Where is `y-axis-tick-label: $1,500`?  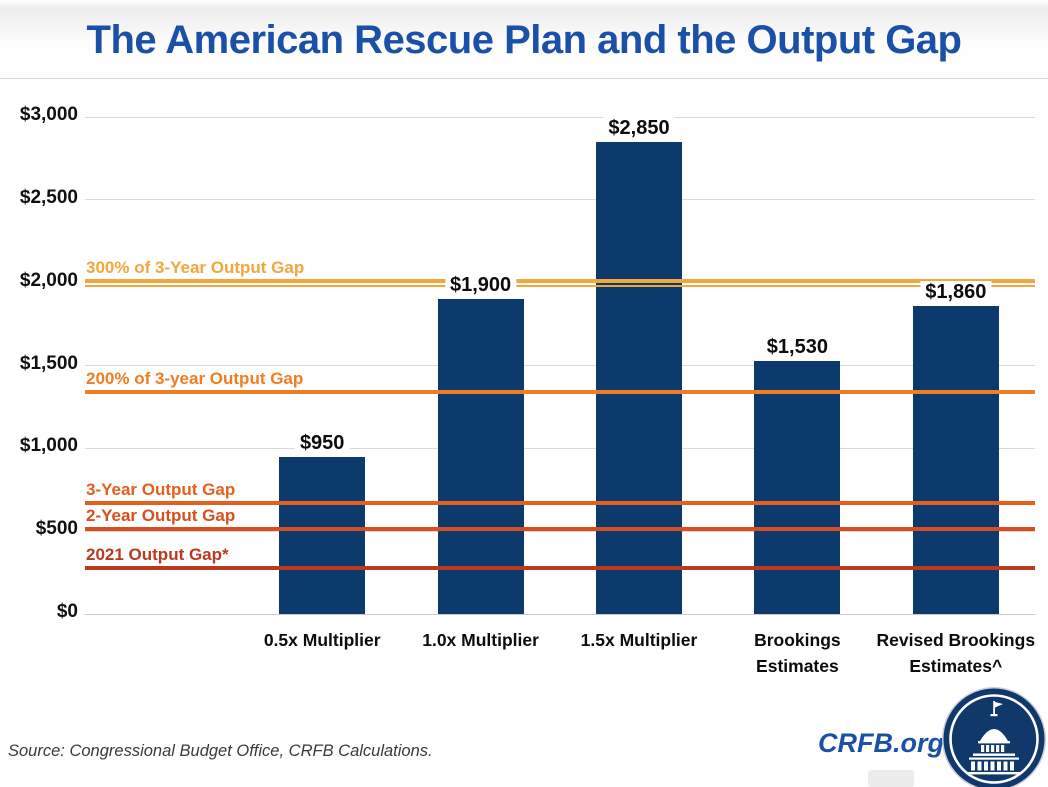 y-axis-tick-label: $1,500 is located at coordinates (48, 363).